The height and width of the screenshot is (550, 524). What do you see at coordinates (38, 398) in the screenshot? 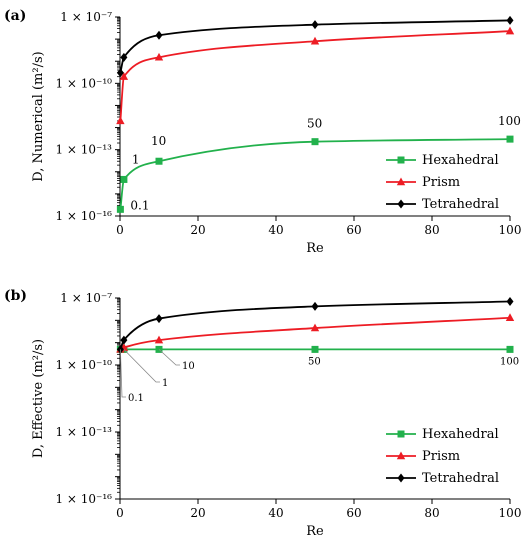
I see `y-axis-title: D, Effective (m²/s)` at bounding box center [38, 398].